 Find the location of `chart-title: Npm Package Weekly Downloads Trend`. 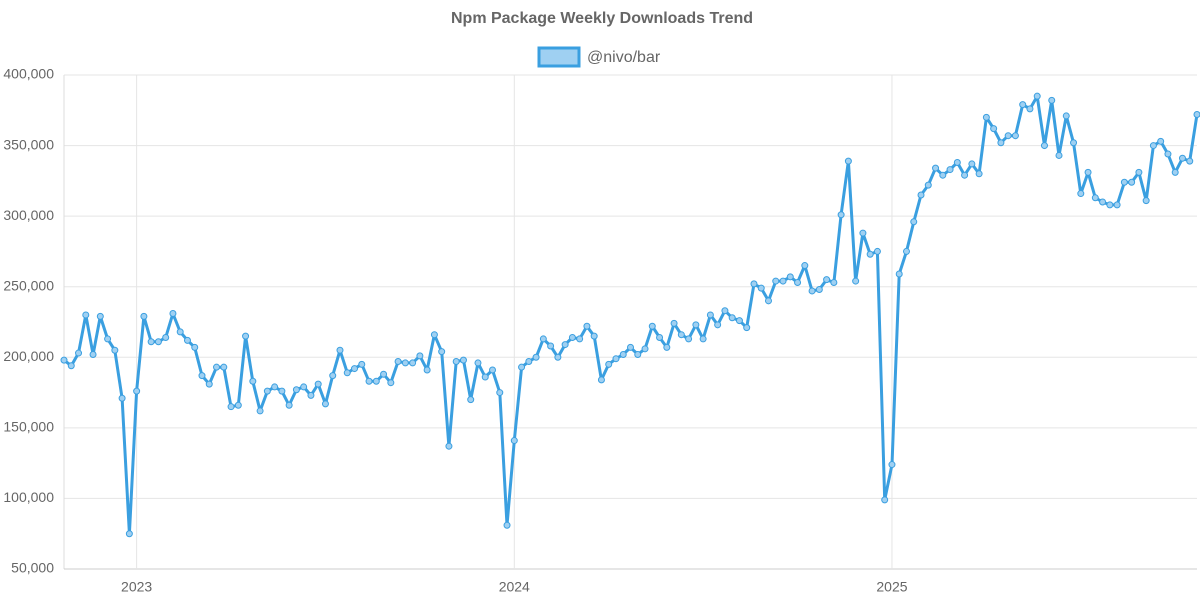

chart-title: Npm Package Weekly Downloads Trend is located at coordinates (602, 18).